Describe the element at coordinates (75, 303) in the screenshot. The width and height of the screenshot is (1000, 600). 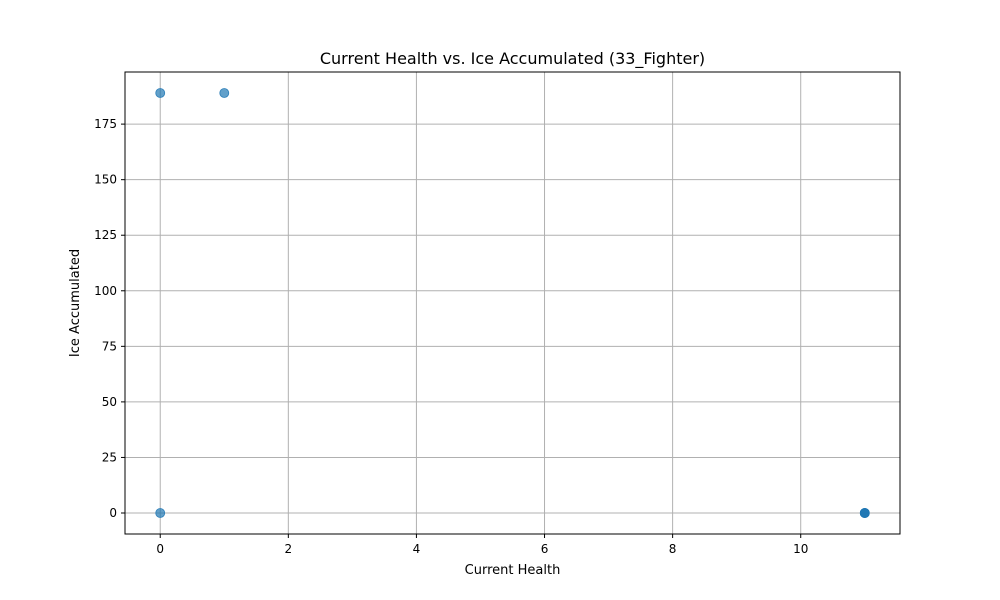
I see `y-axis-label: Ice Accumulated` at that location.